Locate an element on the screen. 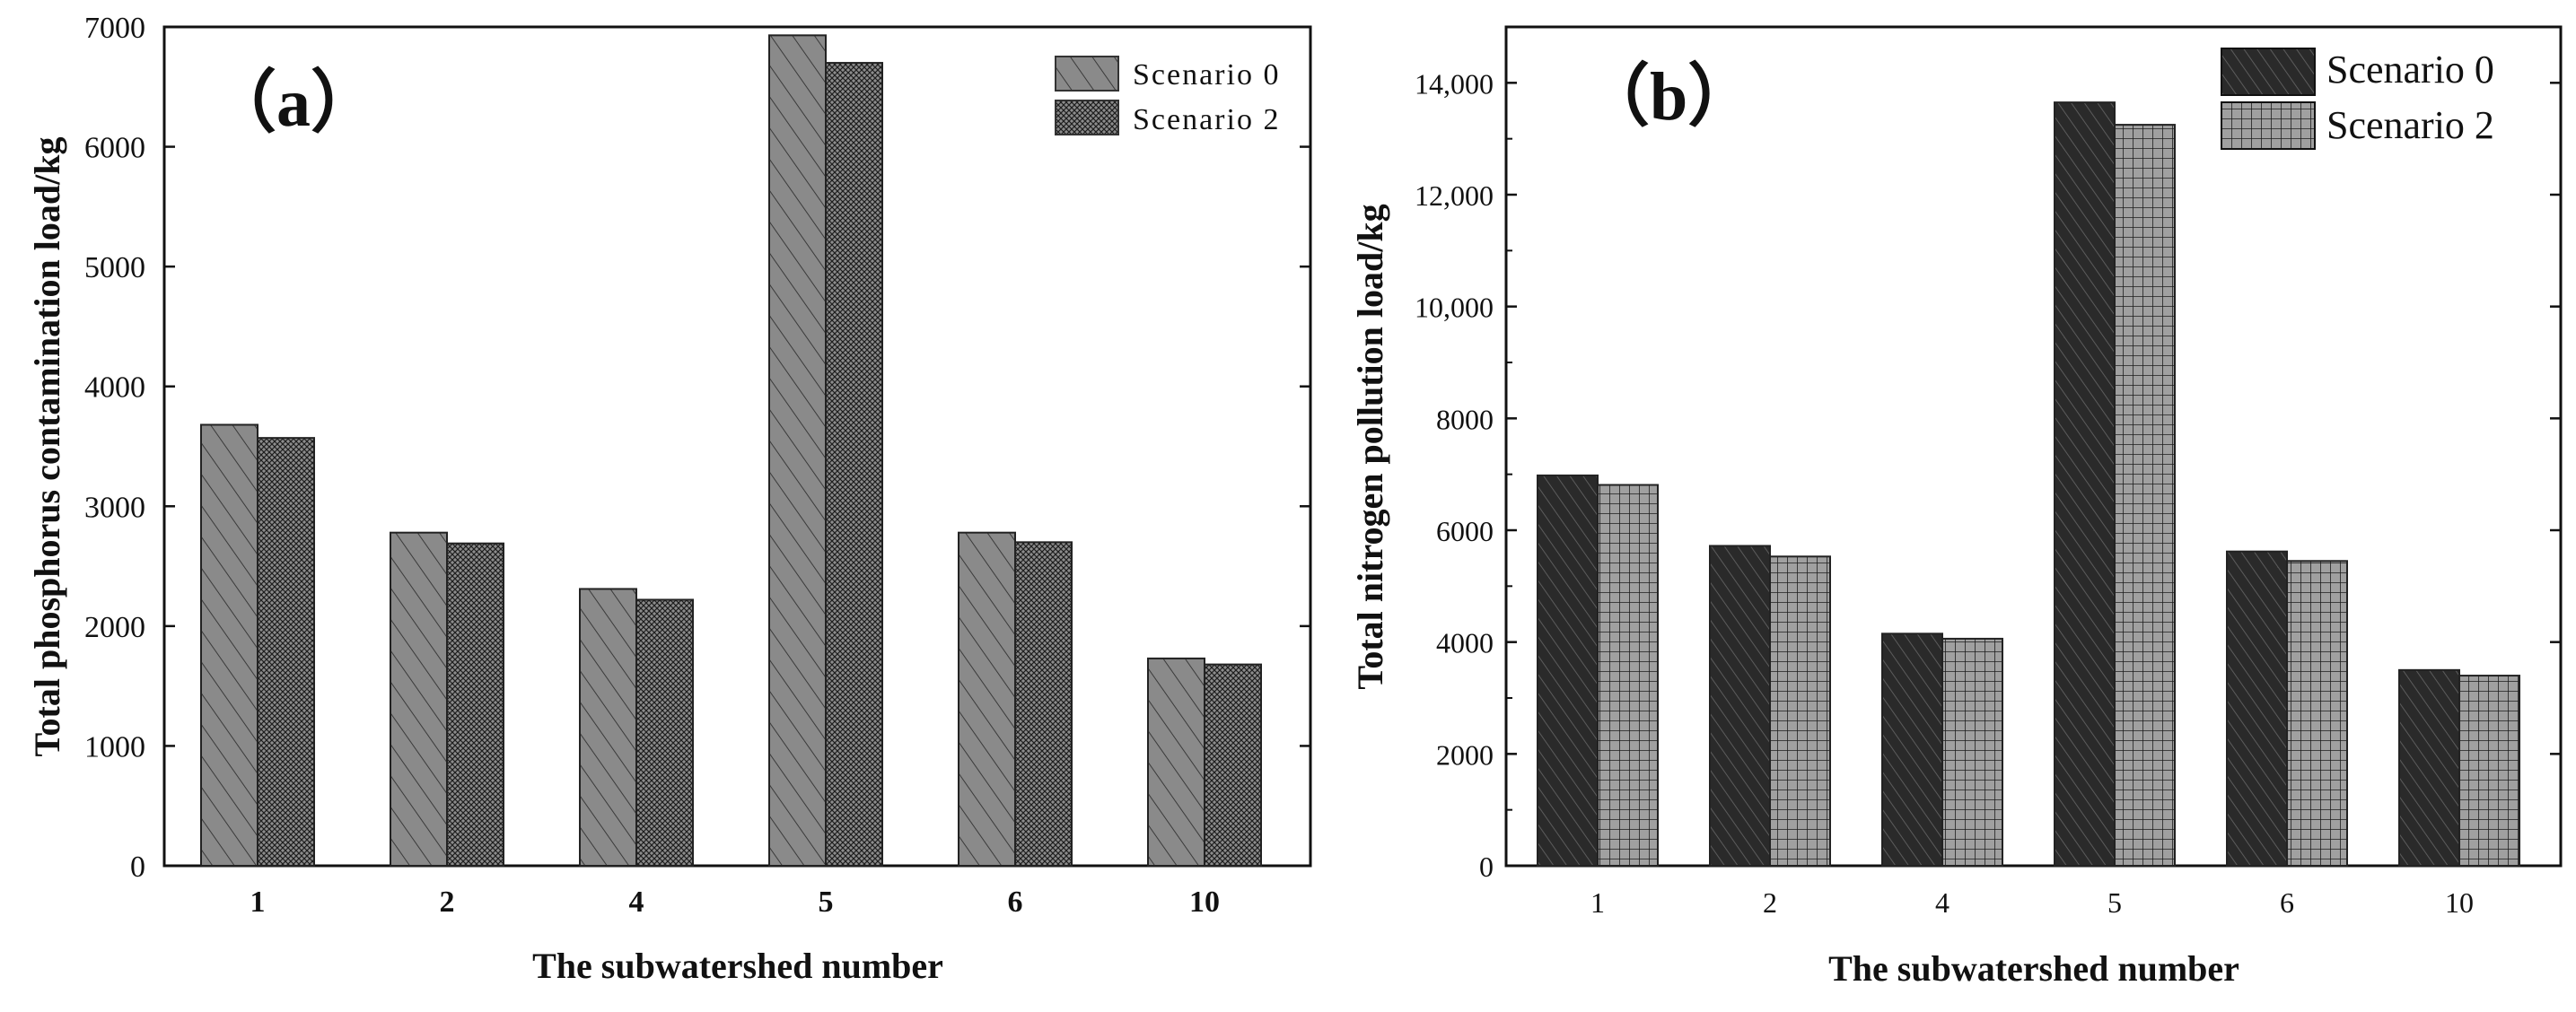 Image resolution: width=2576 pixels, height=1012 pixels. y-tick-label: 10,000 is located at coordinates (1454, 308).